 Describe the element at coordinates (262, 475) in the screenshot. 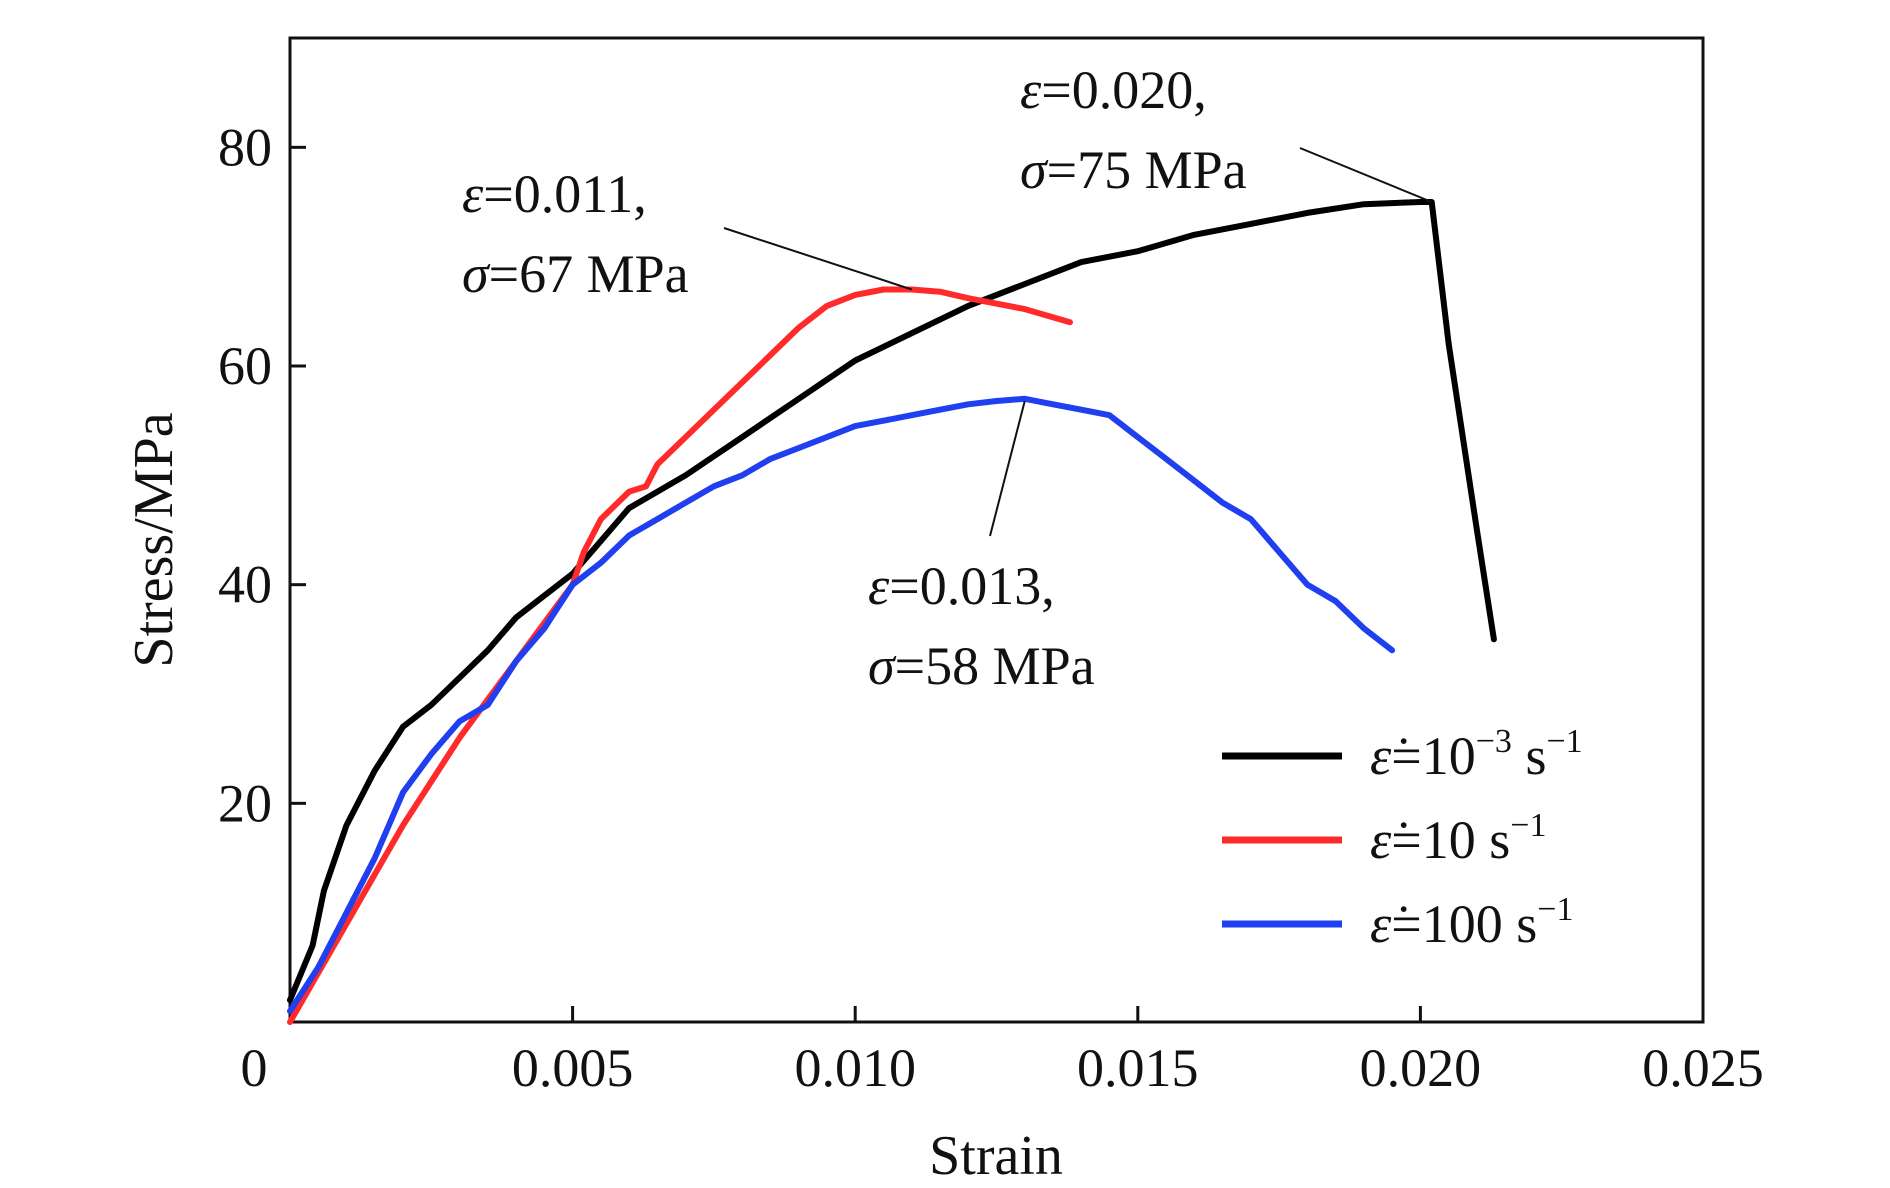

I see `y-axis-ticks: 20 40 60 80` at that location.